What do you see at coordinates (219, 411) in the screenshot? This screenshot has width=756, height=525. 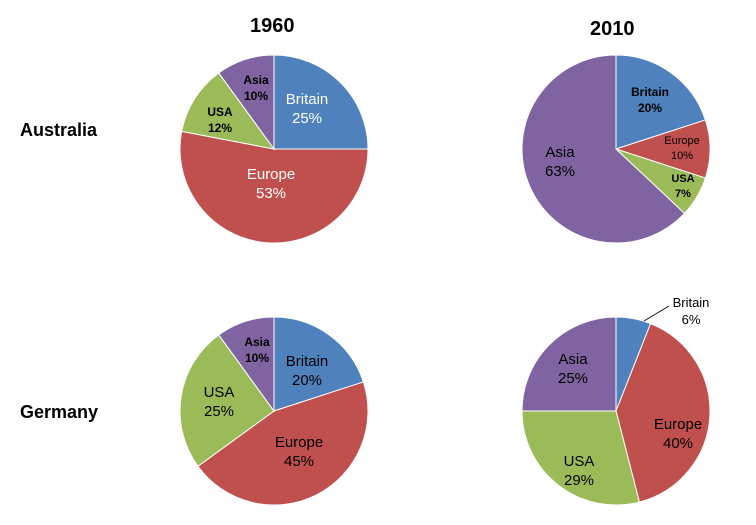 I see `slice-value-usa: 25%` at bounding box center [219, 411].